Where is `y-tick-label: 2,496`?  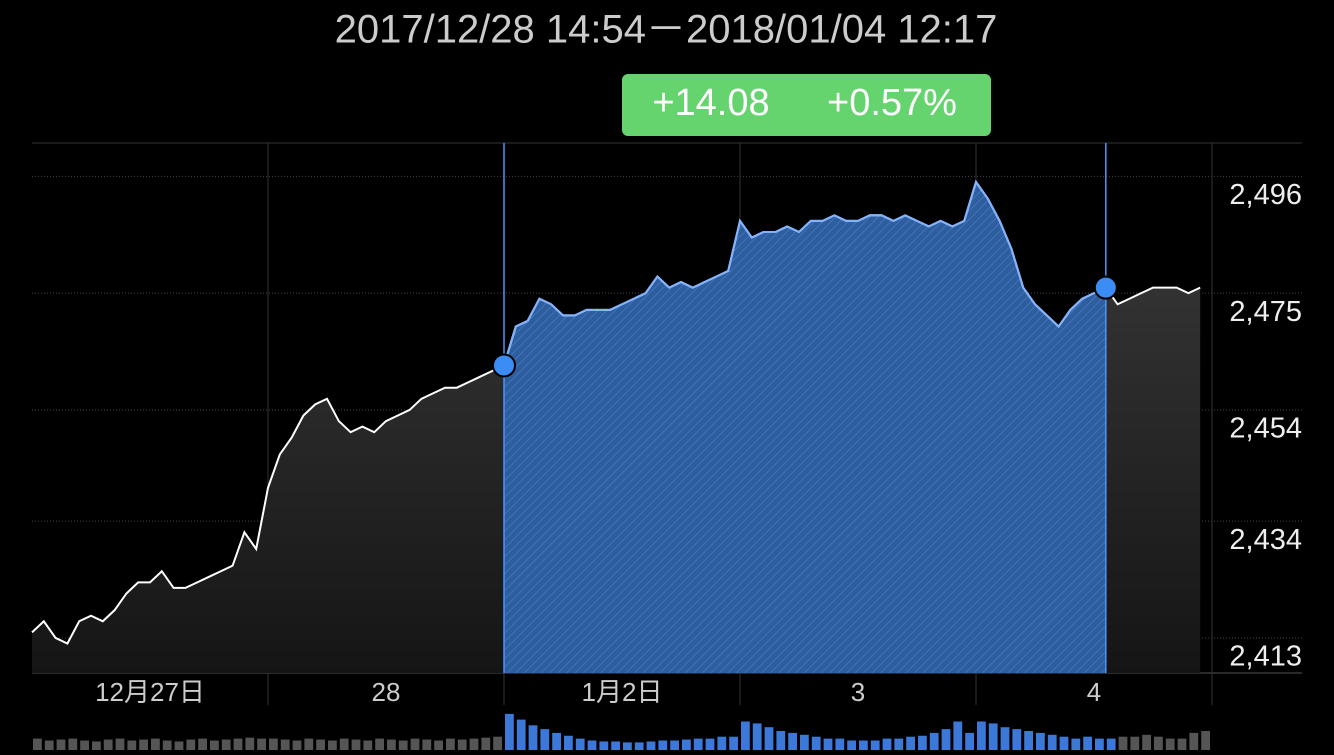
y-tick-label: 2,496 is located at coordinates (1265, 195).